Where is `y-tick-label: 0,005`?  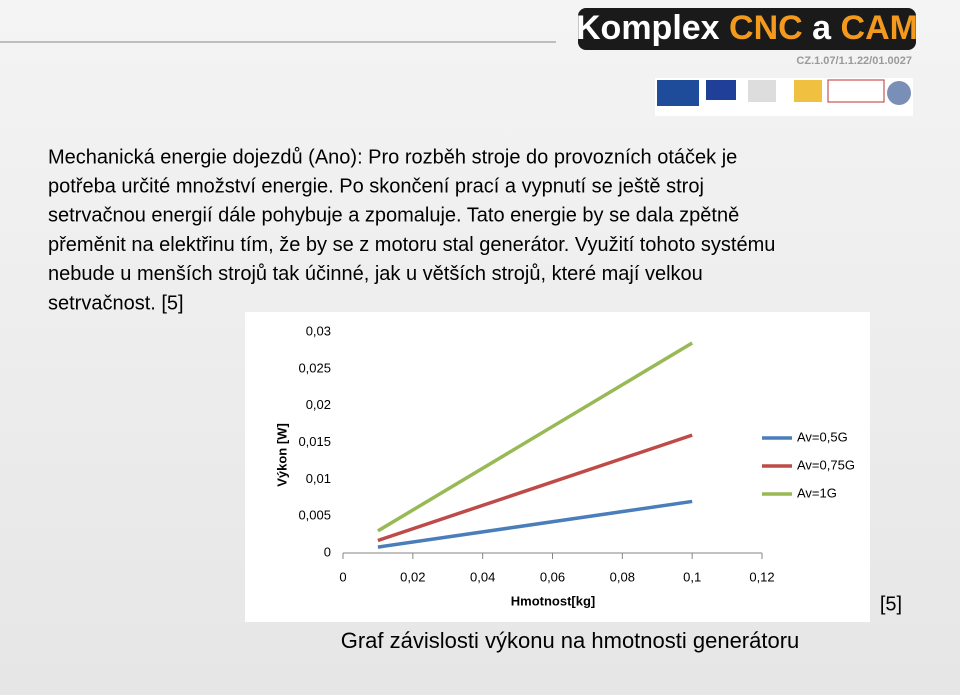 y-tick-label: 0,005 is located at coordinates (314, 515).